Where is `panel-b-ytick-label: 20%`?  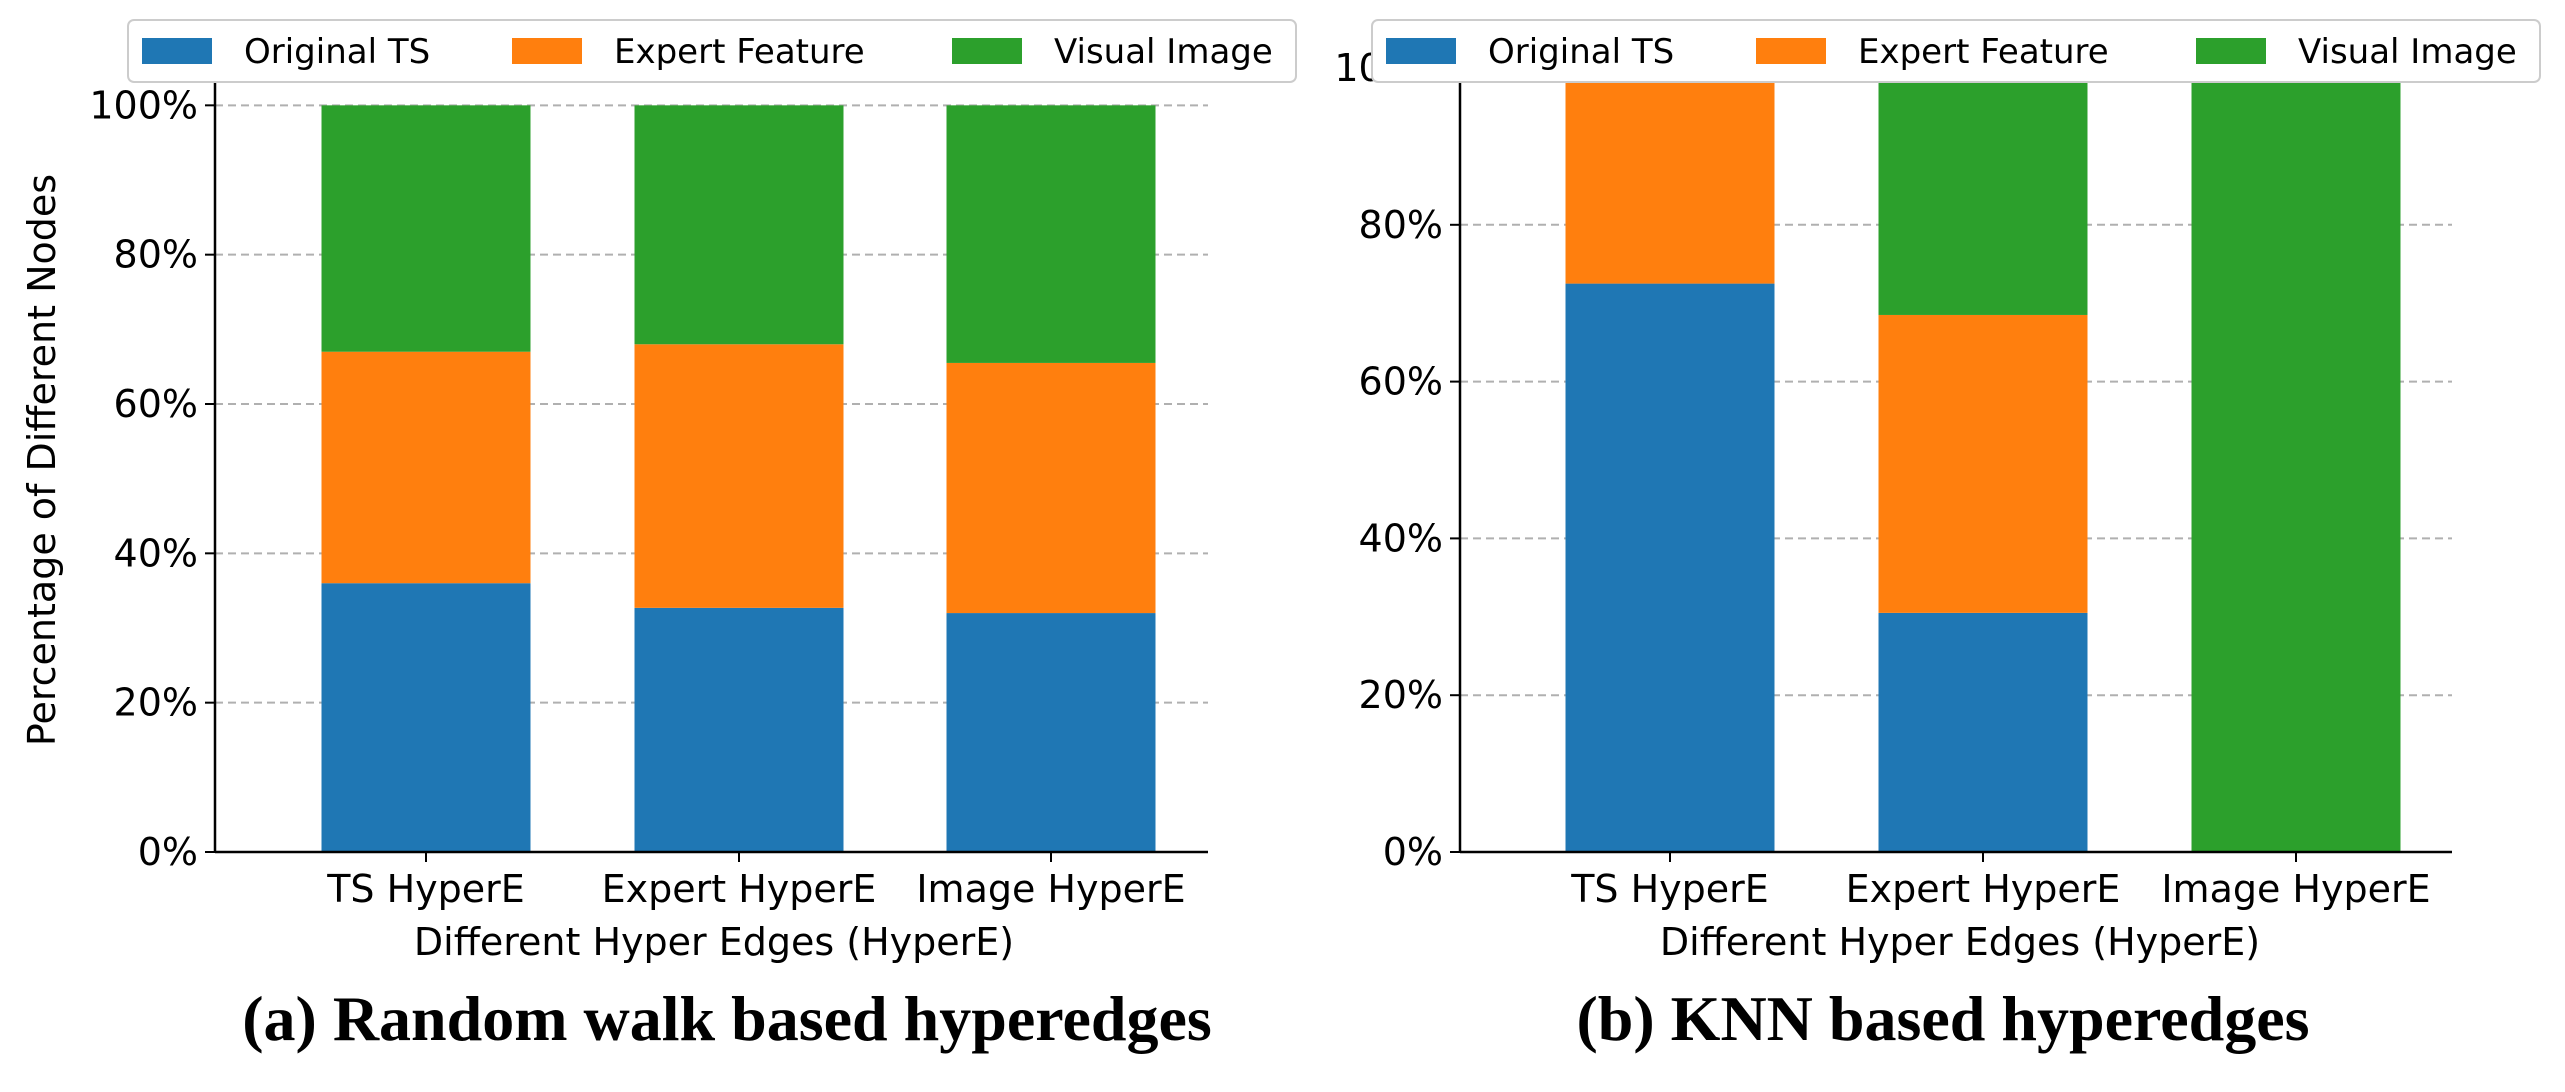
panel-b-ytick-label: 20% is located at coordinates (1401, 695).